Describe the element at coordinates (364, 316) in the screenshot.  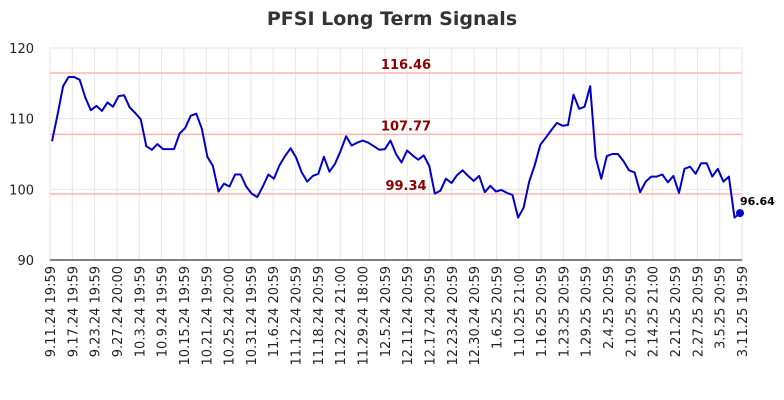
I see `x-tick-label: 11.29.24 18:00` at that location.